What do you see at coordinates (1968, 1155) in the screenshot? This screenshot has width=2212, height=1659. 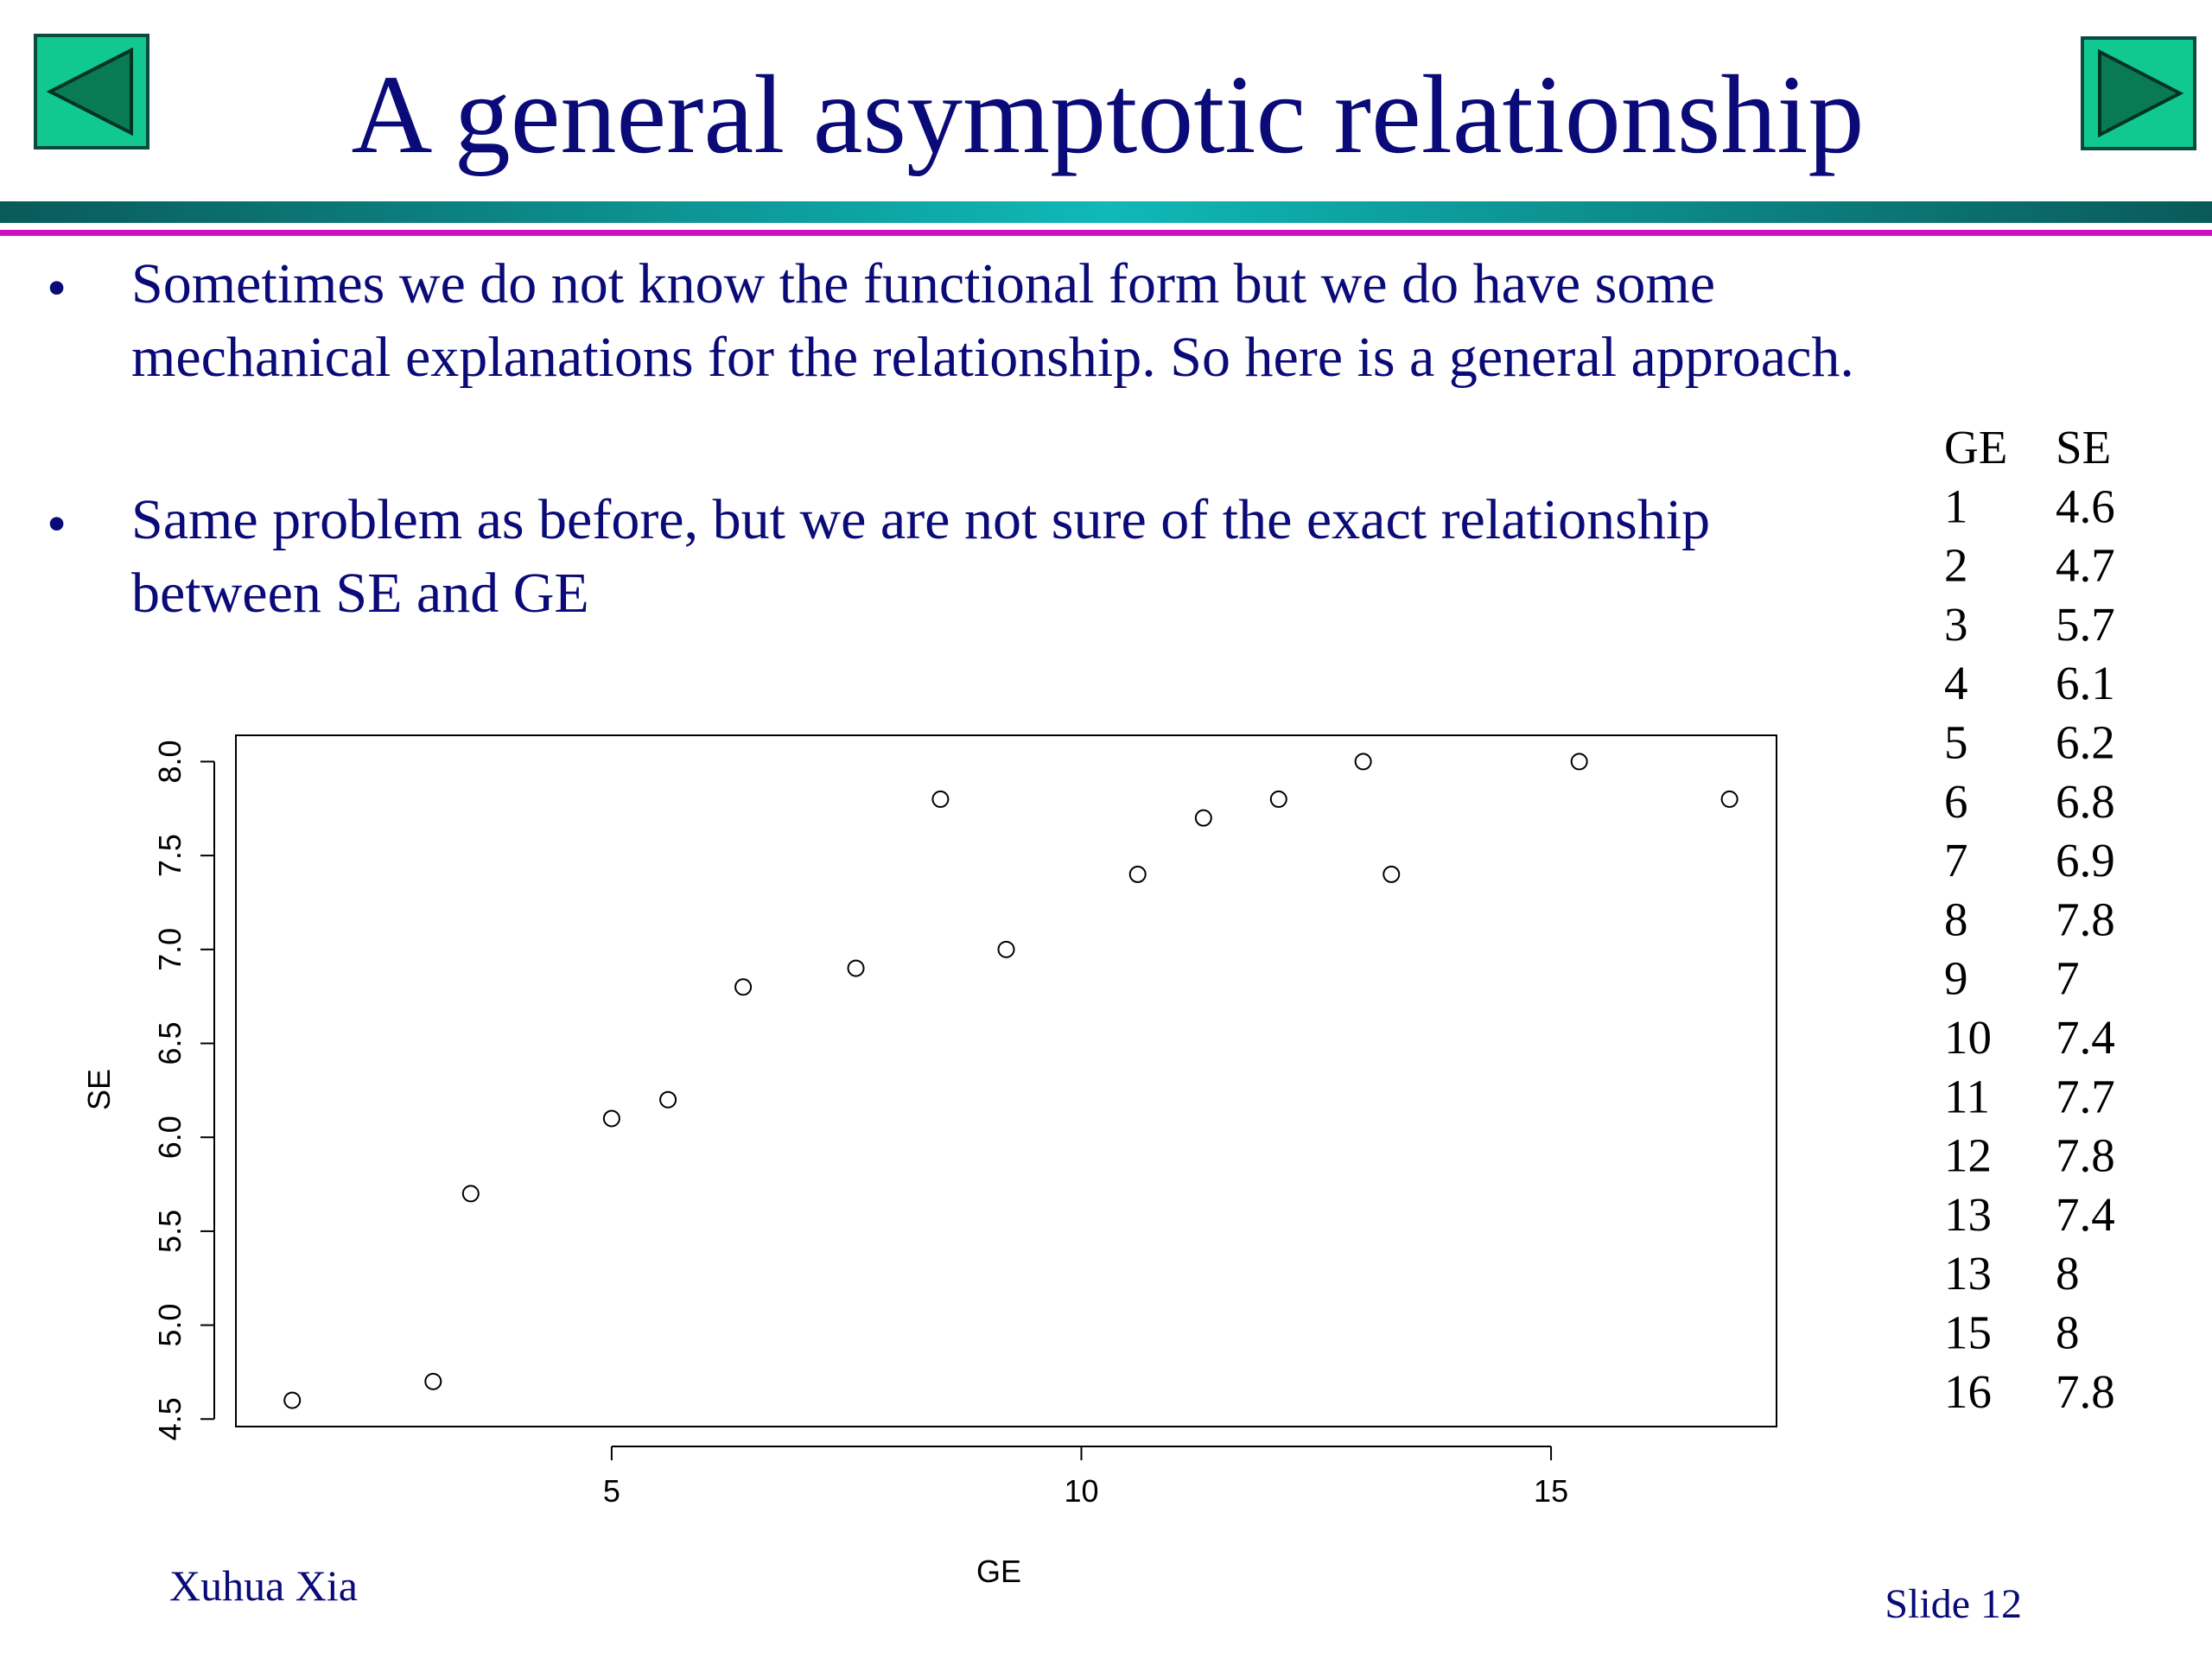 I see `table-cell: 12` at bounding box center [1968, 1155].